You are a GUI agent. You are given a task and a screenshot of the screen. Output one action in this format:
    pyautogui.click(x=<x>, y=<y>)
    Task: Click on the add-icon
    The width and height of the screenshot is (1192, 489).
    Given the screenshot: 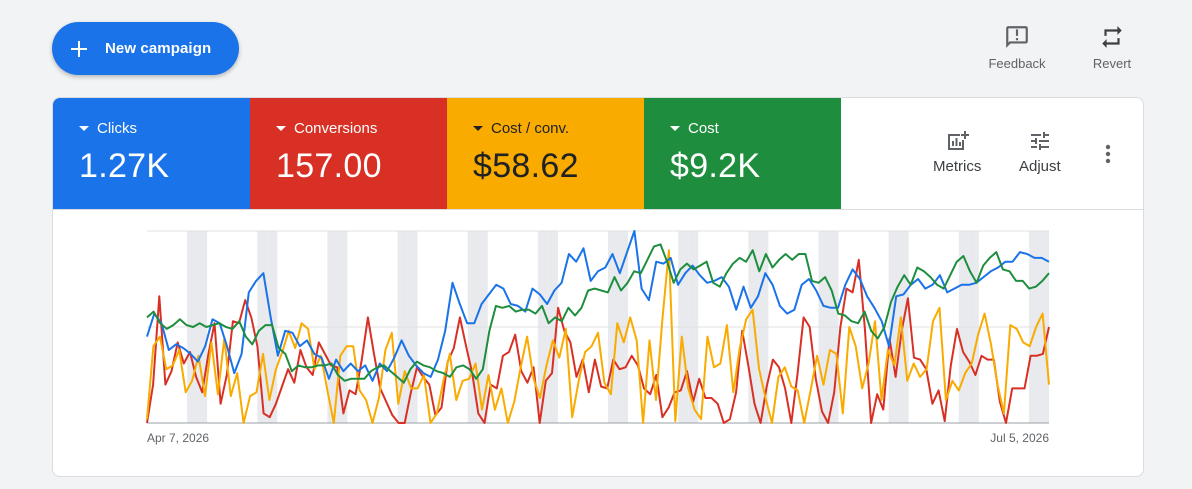 What is the action you would take?
    pyautogui.click(x=79, y=48)
    